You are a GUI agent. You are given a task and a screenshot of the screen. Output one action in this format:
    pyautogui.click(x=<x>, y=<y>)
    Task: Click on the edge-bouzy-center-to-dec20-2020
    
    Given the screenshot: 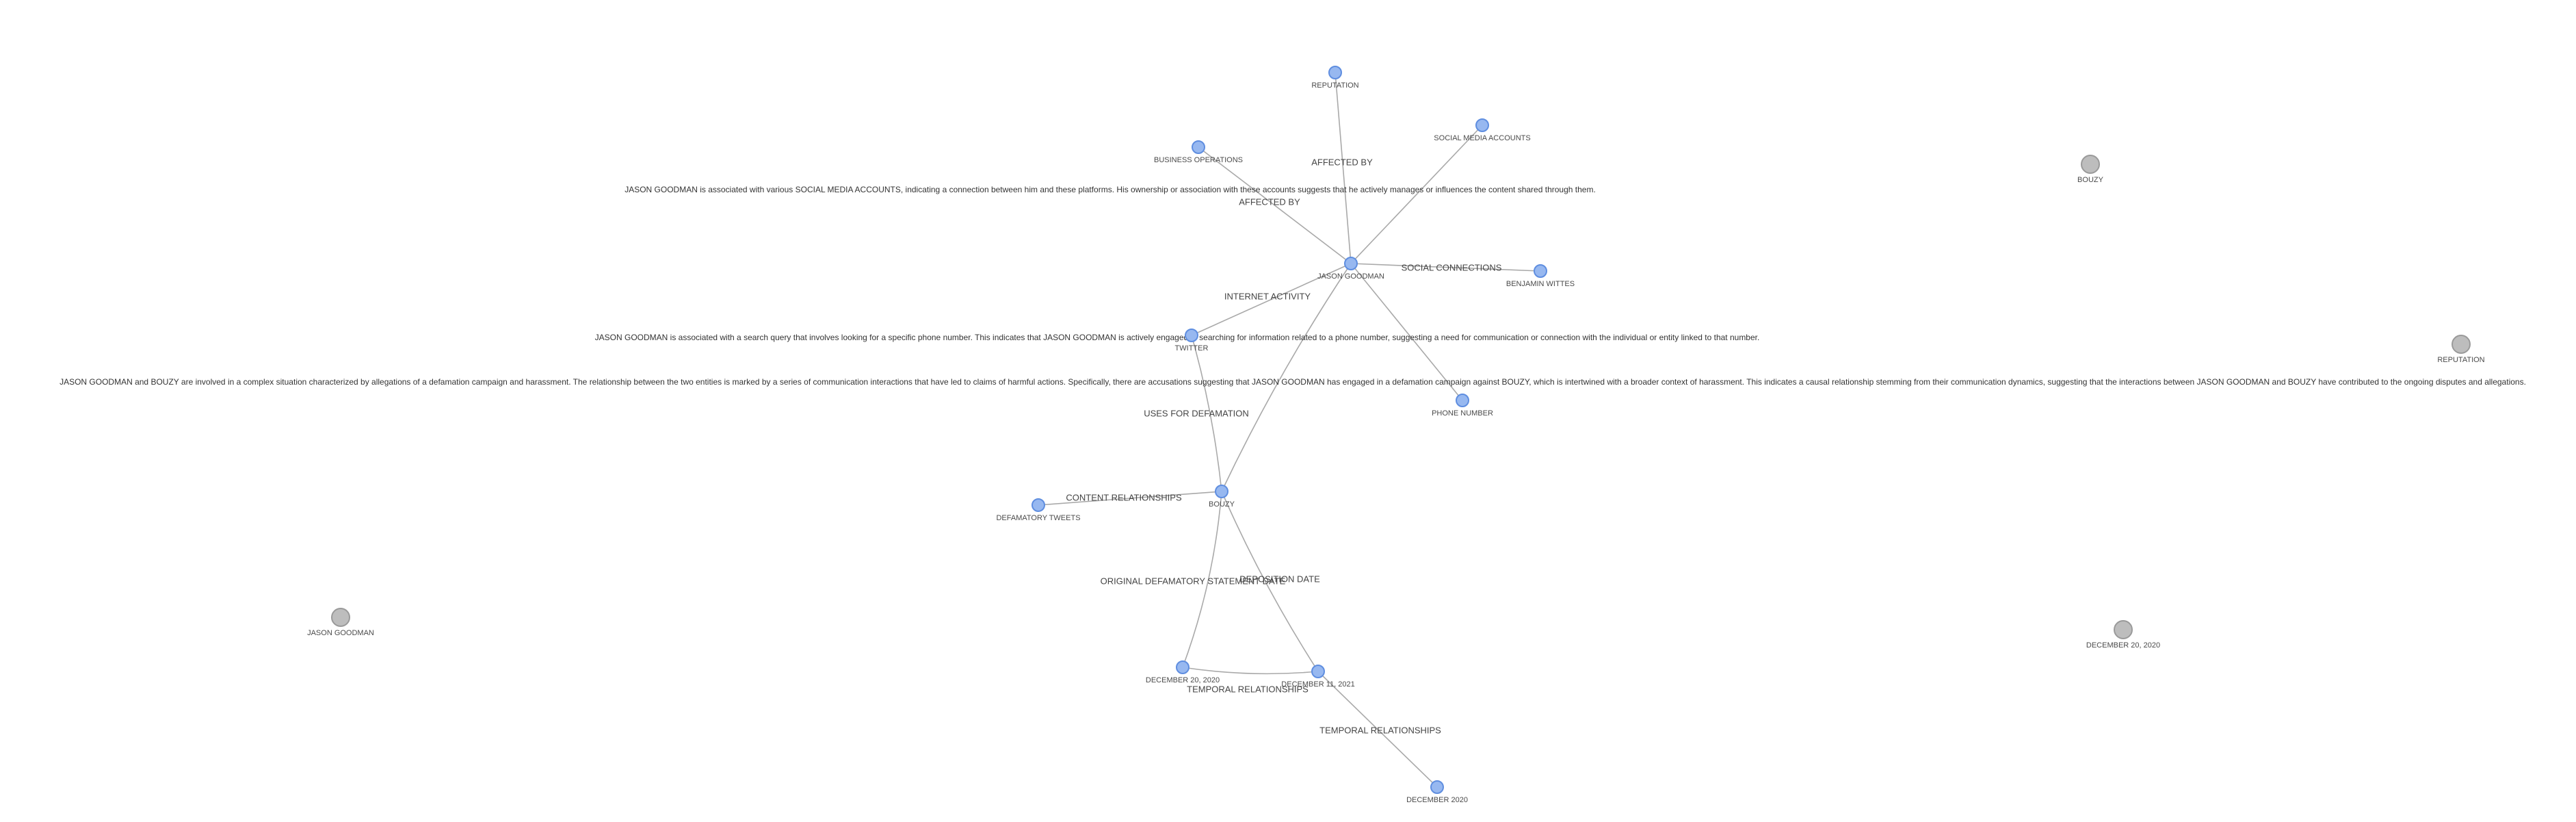 What is the action you would take?
    pyautogui.click(x=1202, y=579)
    